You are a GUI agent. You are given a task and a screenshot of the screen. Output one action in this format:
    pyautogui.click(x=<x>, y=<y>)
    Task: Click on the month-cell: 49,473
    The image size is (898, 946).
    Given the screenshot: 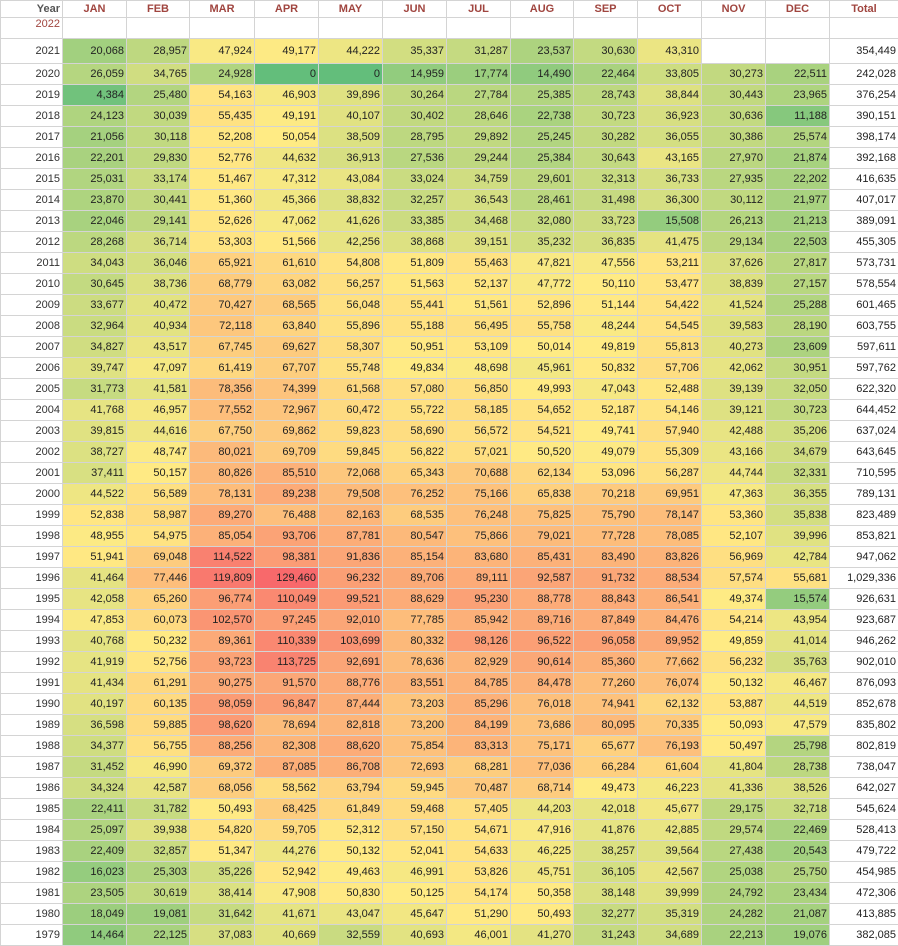 What is the action you would take?
    pyautogui.click(x=605, y=788)
    